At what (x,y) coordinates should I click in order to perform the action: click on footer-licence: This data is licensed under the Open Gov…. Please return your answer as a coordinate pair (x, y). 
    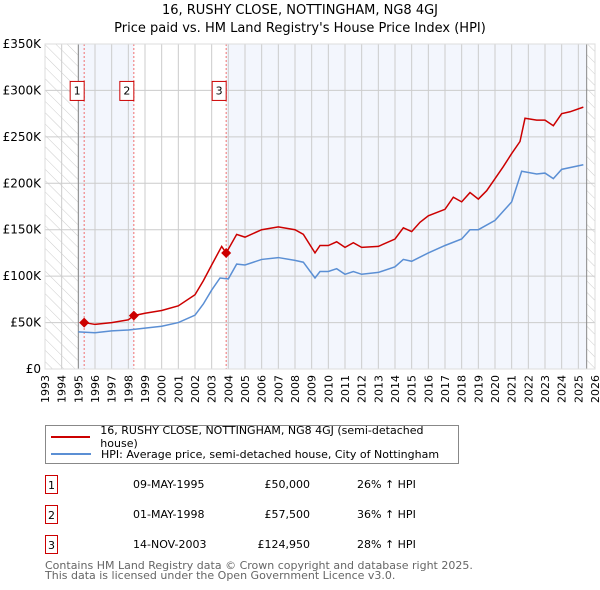
    Looking at the image, I should click on (220, 575).